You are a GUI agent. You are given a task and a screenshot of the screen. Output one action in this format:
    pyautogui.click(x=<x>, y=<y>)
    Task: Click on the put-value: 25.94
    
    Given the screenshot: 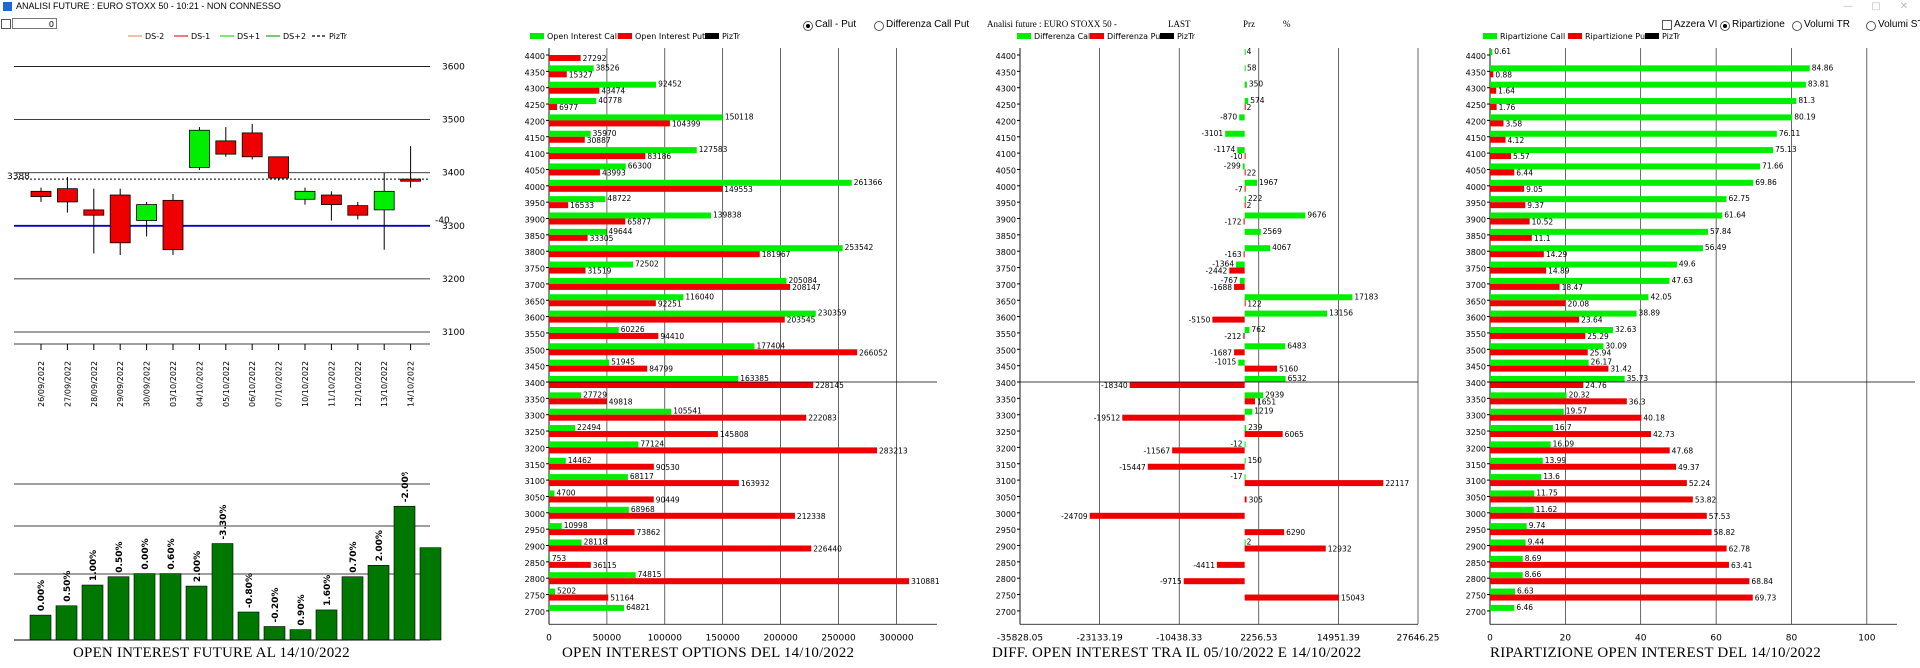 What is the action you would take?
    pyautogui.click(x=1601, y=352)
    